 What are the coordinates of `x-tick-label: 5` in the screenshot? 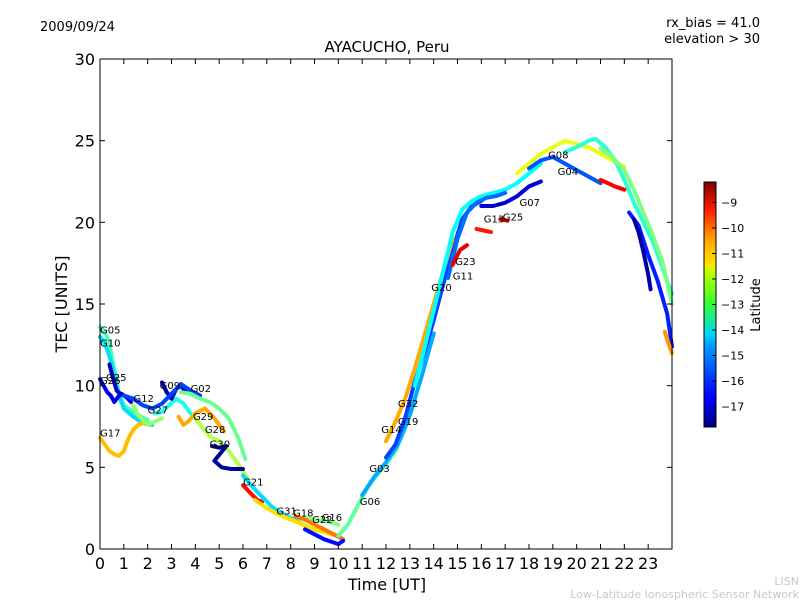 It's located at (219, 563).